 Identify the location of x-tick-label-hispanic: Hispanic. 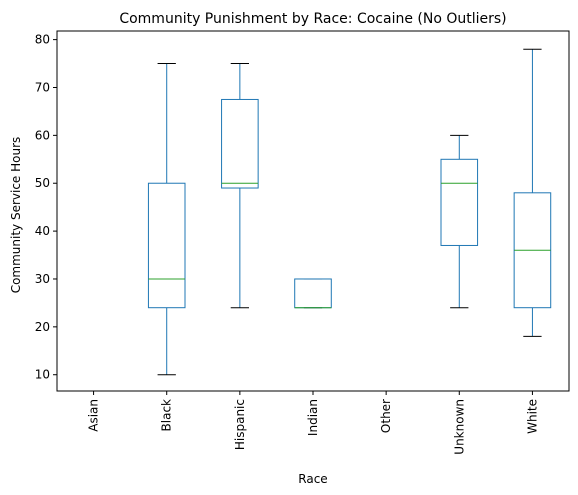
(240, 424).